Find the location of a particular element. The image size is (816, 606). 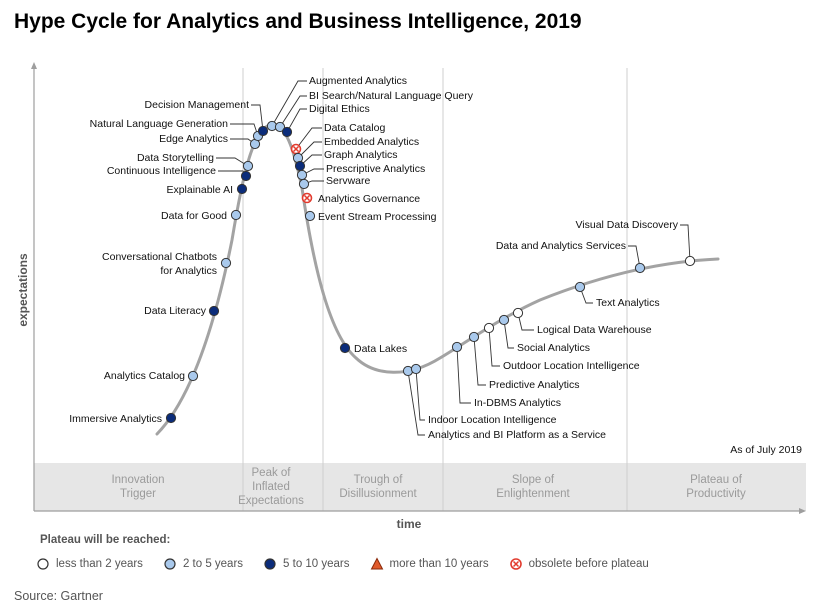

technology-label: Visual Data Discovery is located at coordinates (626, 225).